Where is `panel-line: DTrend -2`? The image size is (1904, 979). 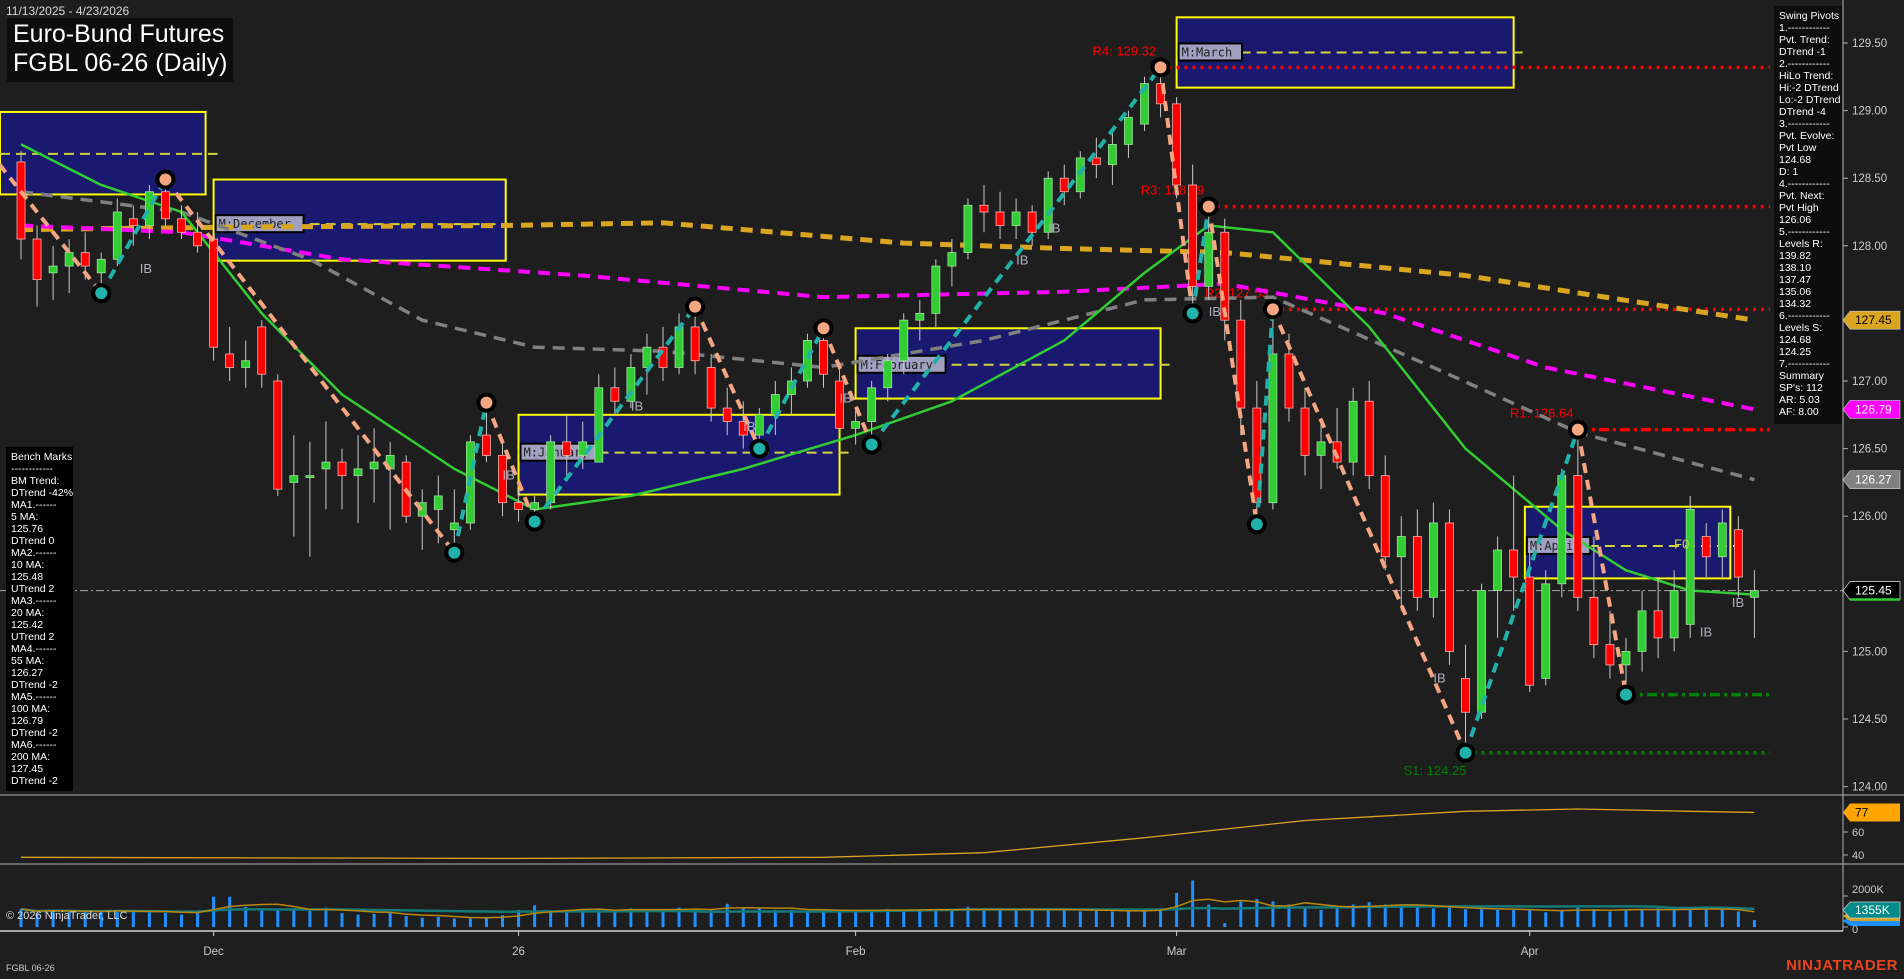 panel-line: DTrend -2 is located at coordinates (34, 733).